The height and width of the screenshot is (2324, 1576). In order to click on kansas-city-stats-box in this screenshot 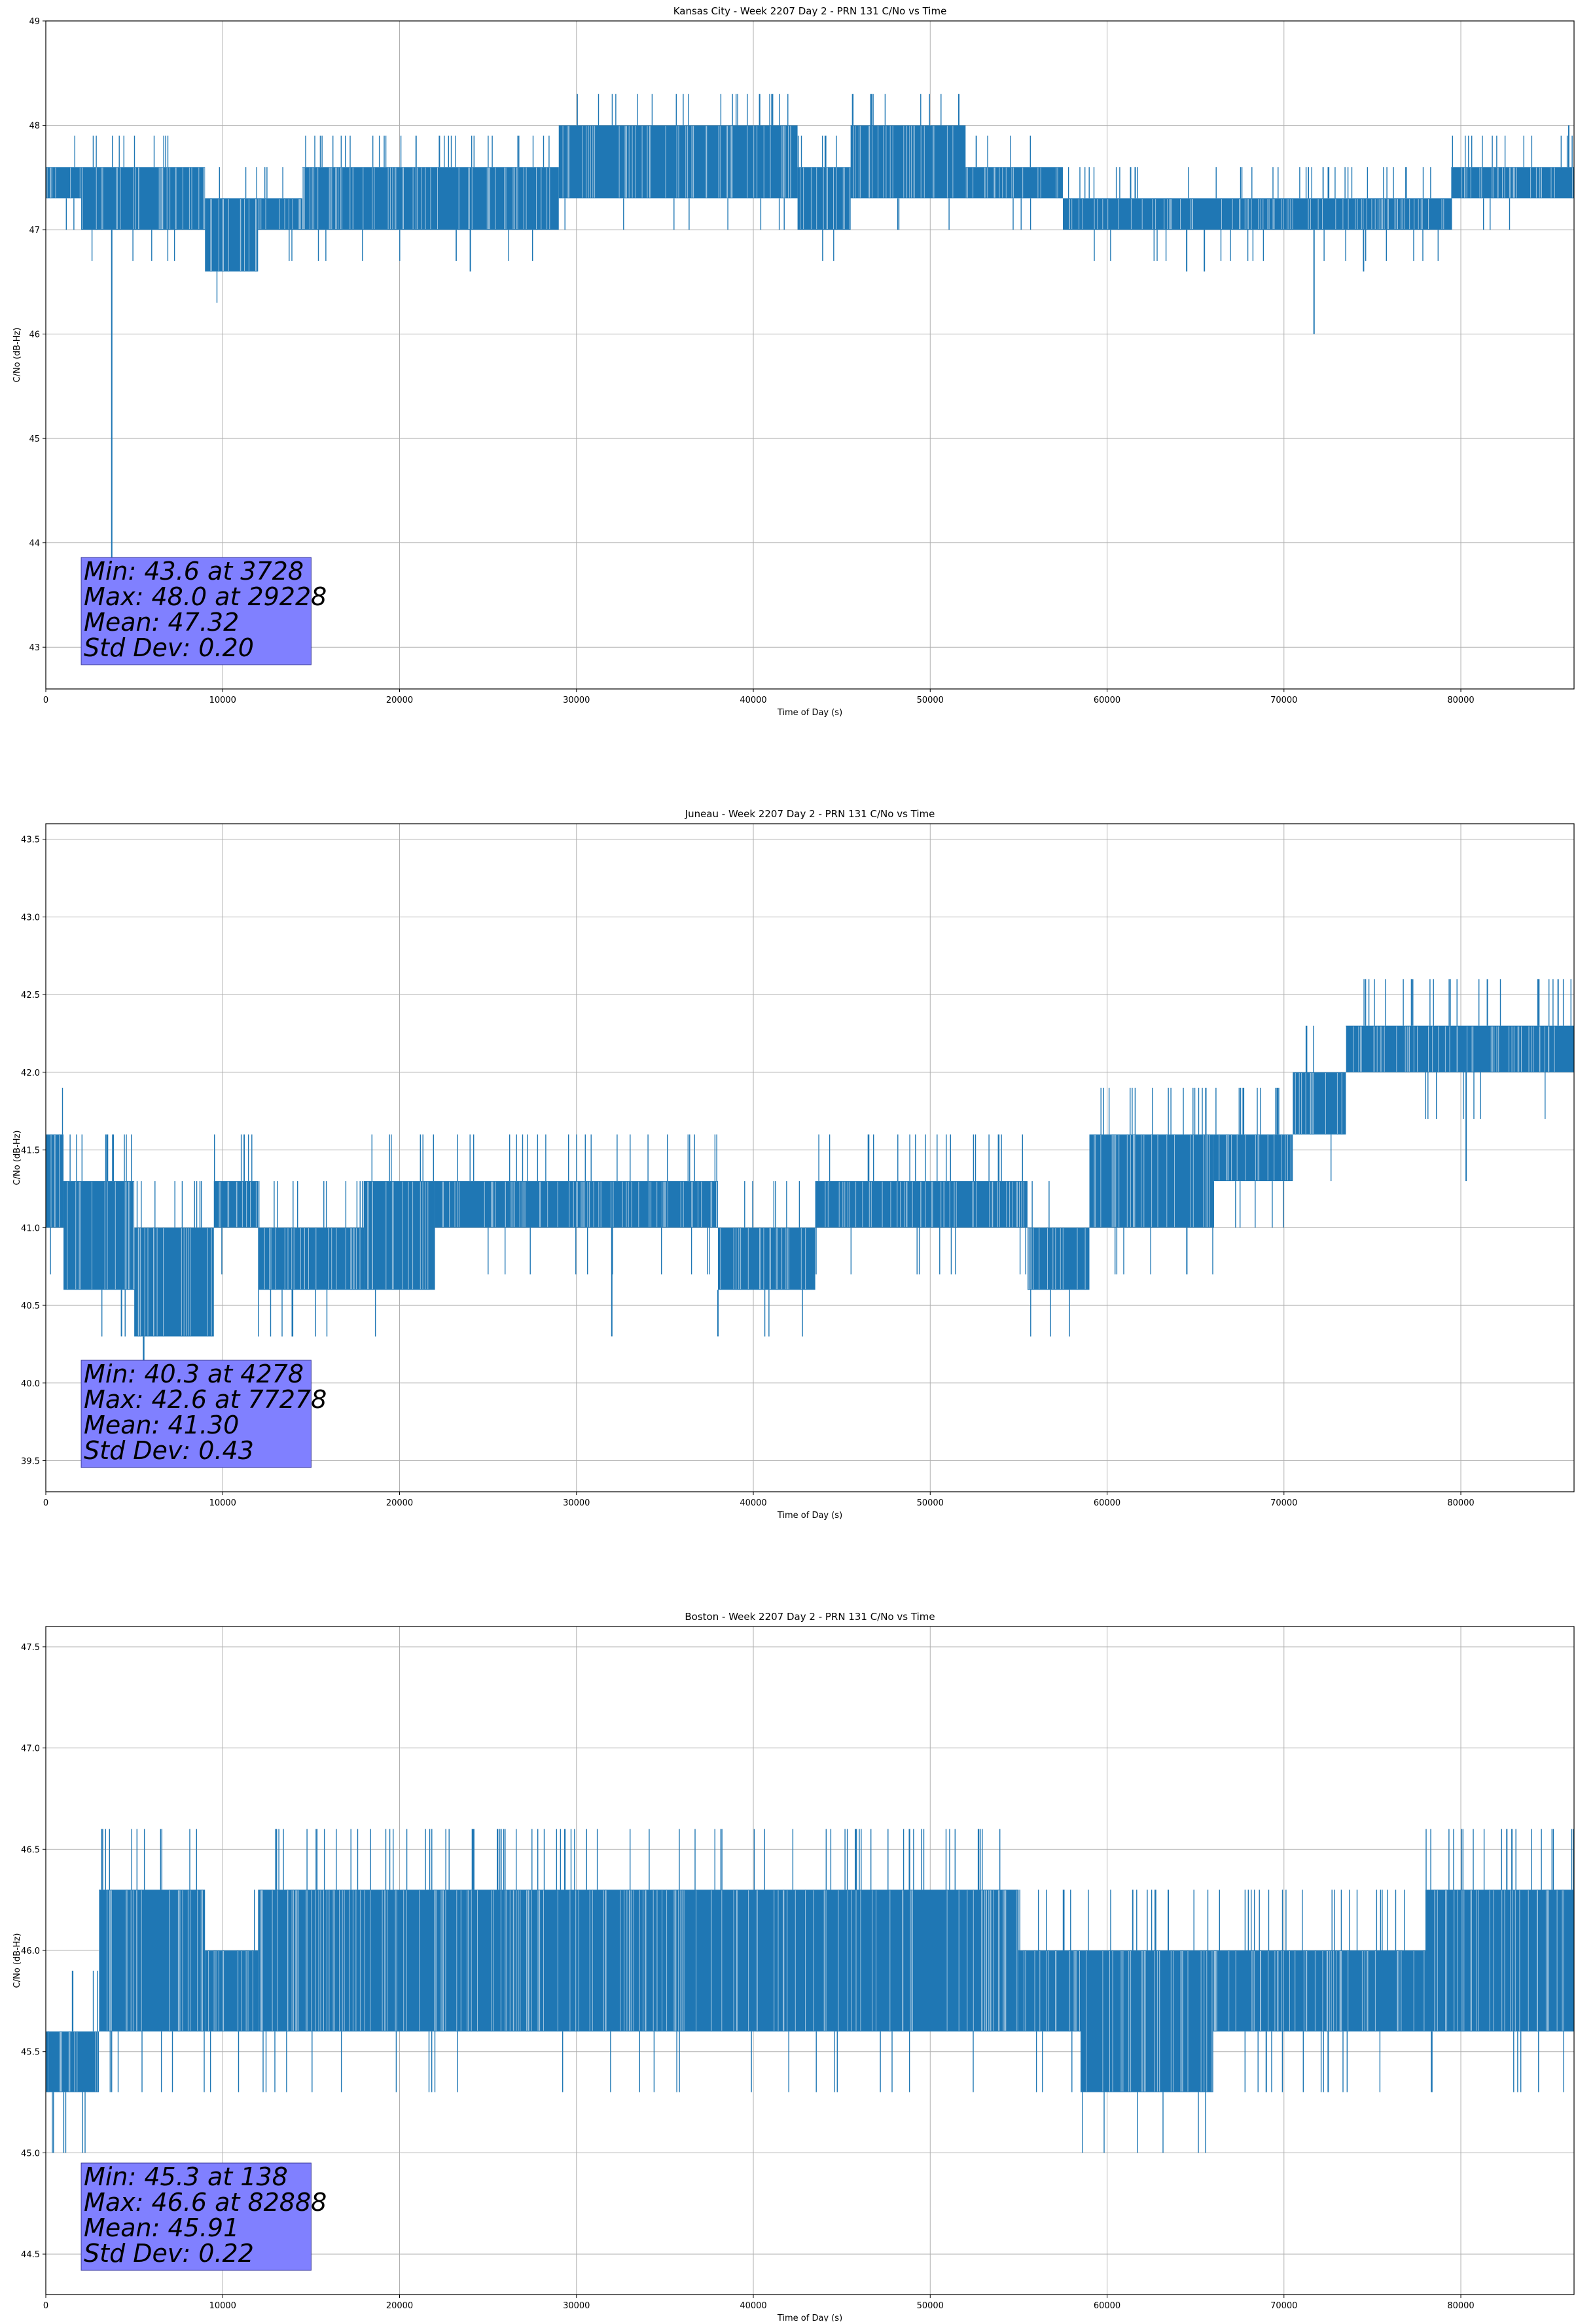, I will do `click(196, 611)`.